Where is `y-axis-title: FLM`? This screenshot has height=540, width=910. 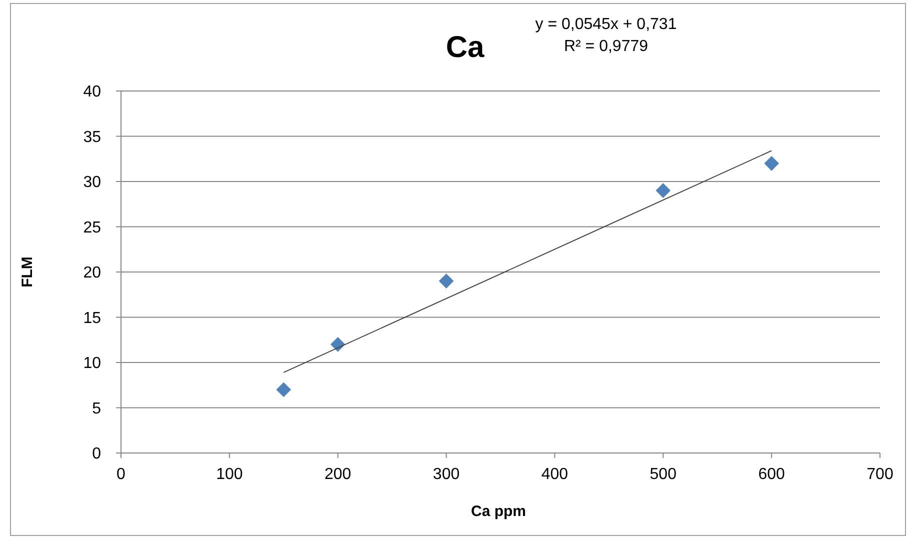
y-axis-title: FLM is located at coordinates (27, 272).